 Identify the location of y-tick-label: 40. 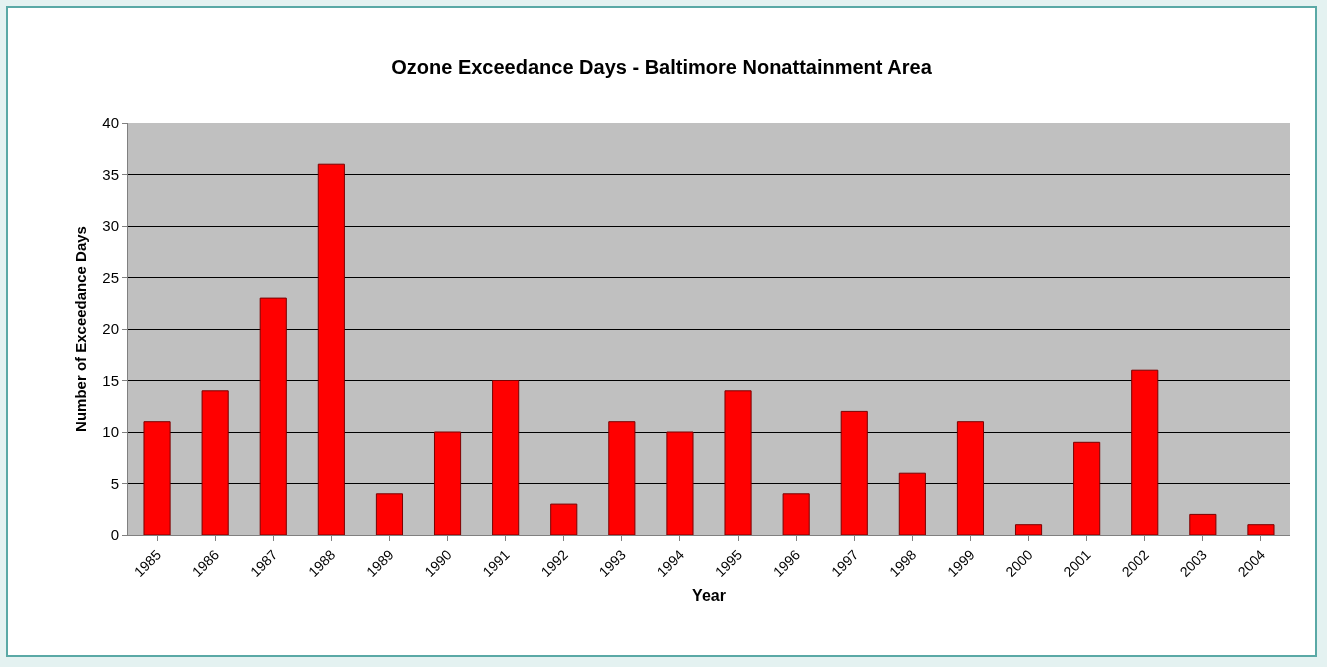
(110, 123).